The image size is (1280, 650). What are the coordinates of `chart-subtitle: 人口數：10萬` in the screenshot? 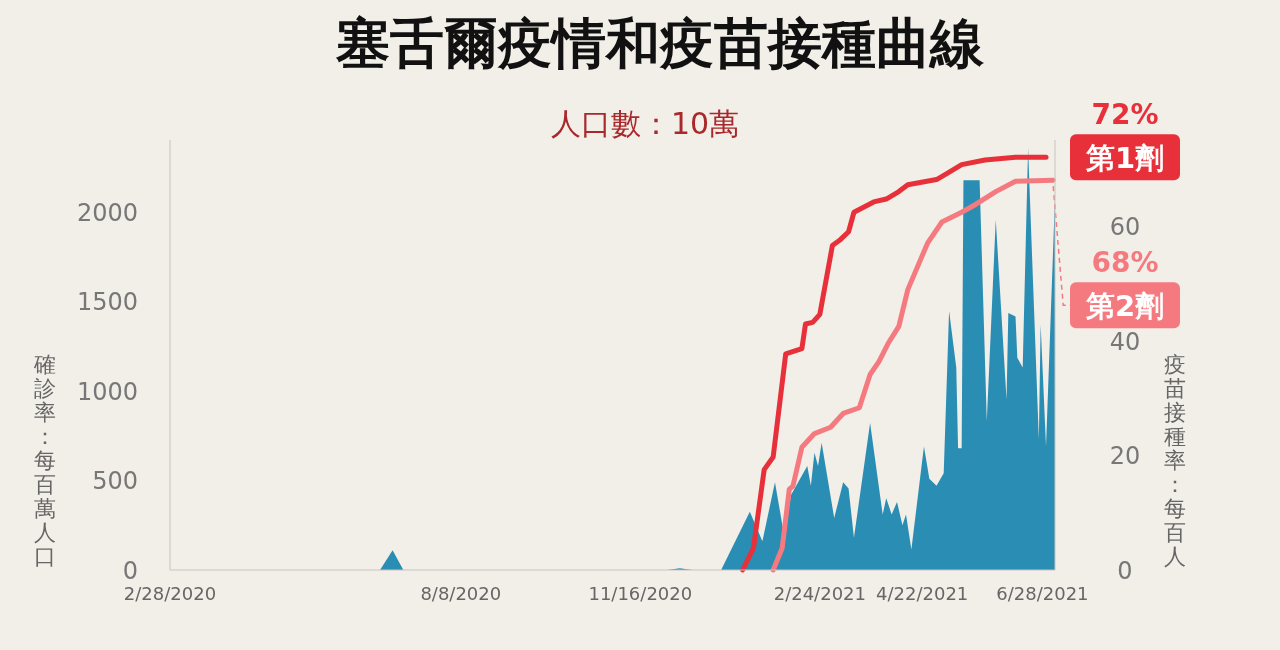 It's located at (645, 123).